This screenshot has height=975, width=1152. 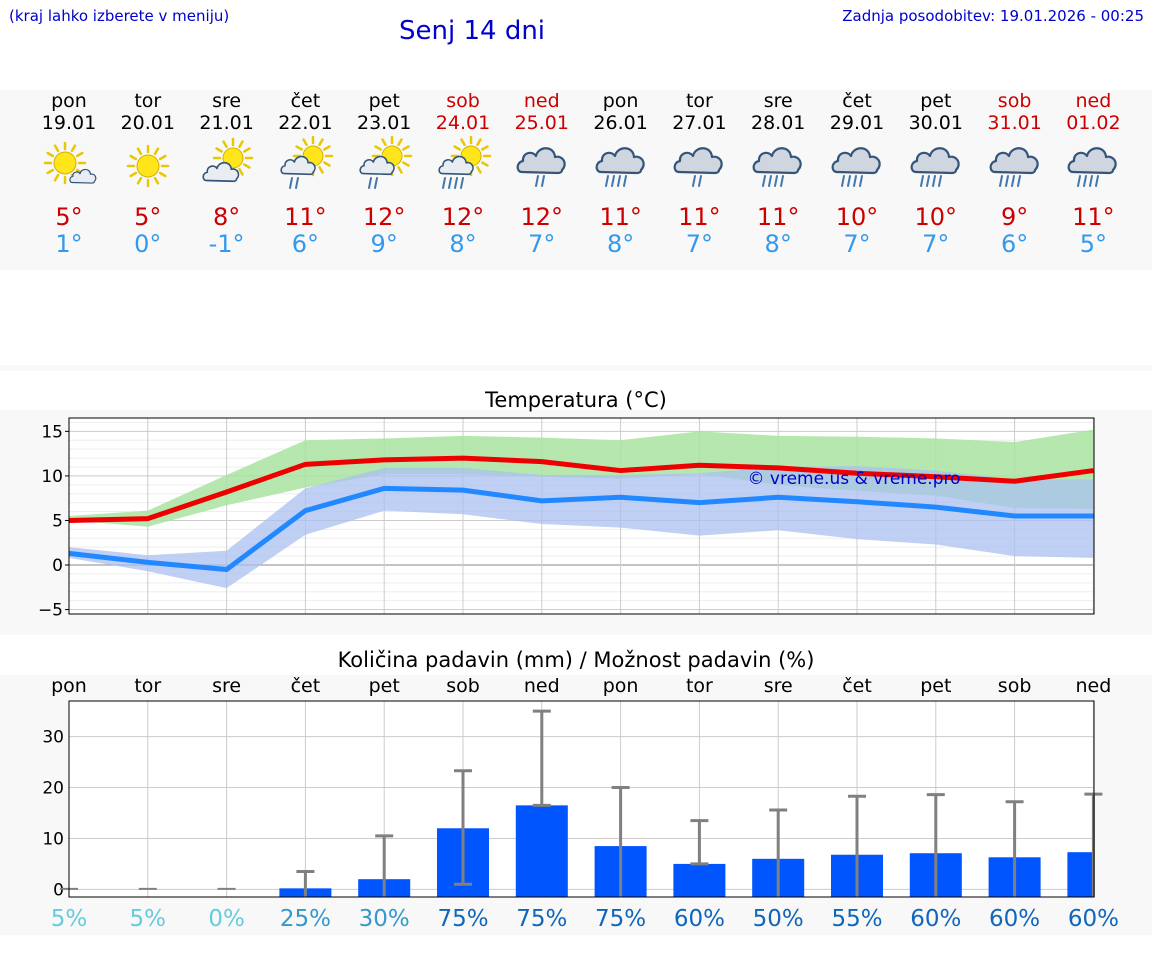 What do you see at coordinates (53, 789) in the screenshot?
I see `y-tick-label: 20` at bounding box center [53, 789].